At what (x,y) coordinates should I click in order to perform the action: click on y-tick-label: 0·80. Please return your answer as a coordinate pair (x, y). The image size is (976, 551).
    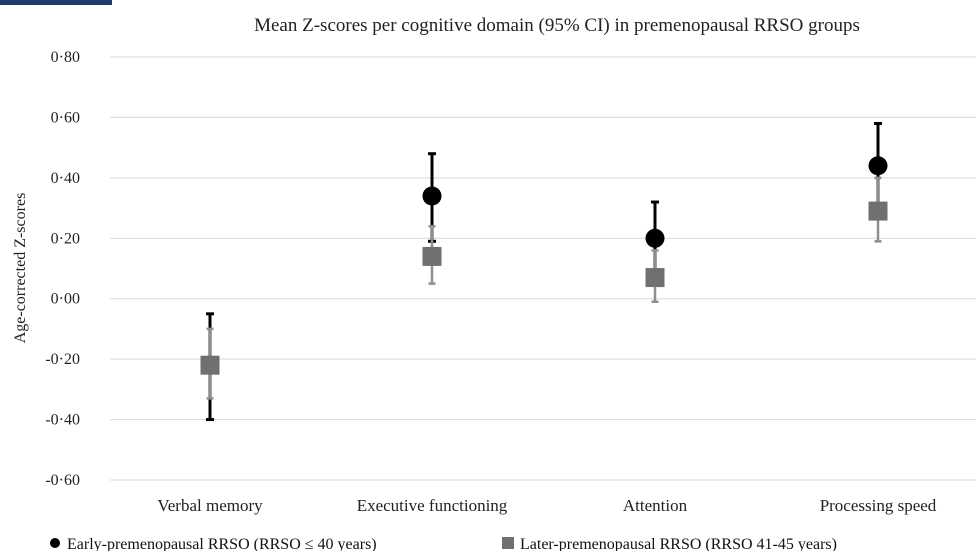
    Looking at the image, I should click on (65, 57).